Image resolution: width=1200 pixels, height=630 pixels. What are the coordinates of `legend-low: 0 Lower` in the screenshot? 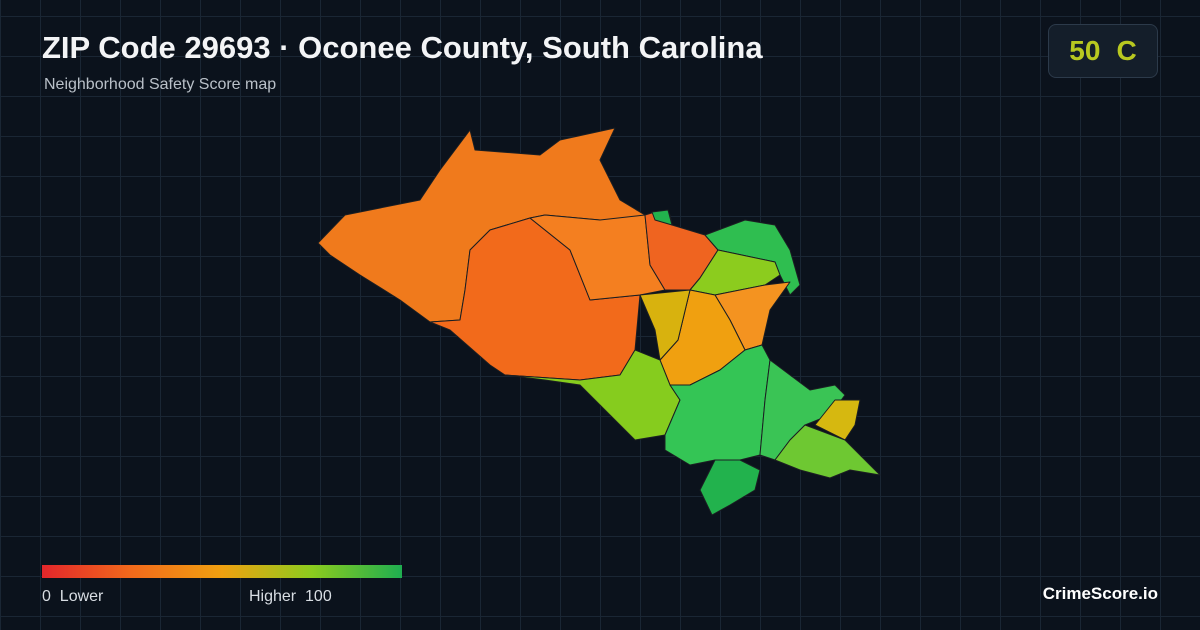 It's located at (72, 597).